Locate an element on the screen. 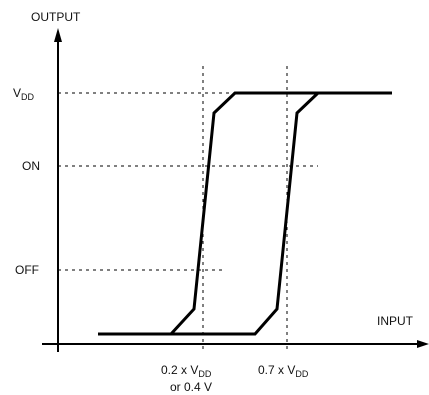 The width and height of the screenshot is (429, 395). x-axis-arrowhead is located at coordinates (423, 344).